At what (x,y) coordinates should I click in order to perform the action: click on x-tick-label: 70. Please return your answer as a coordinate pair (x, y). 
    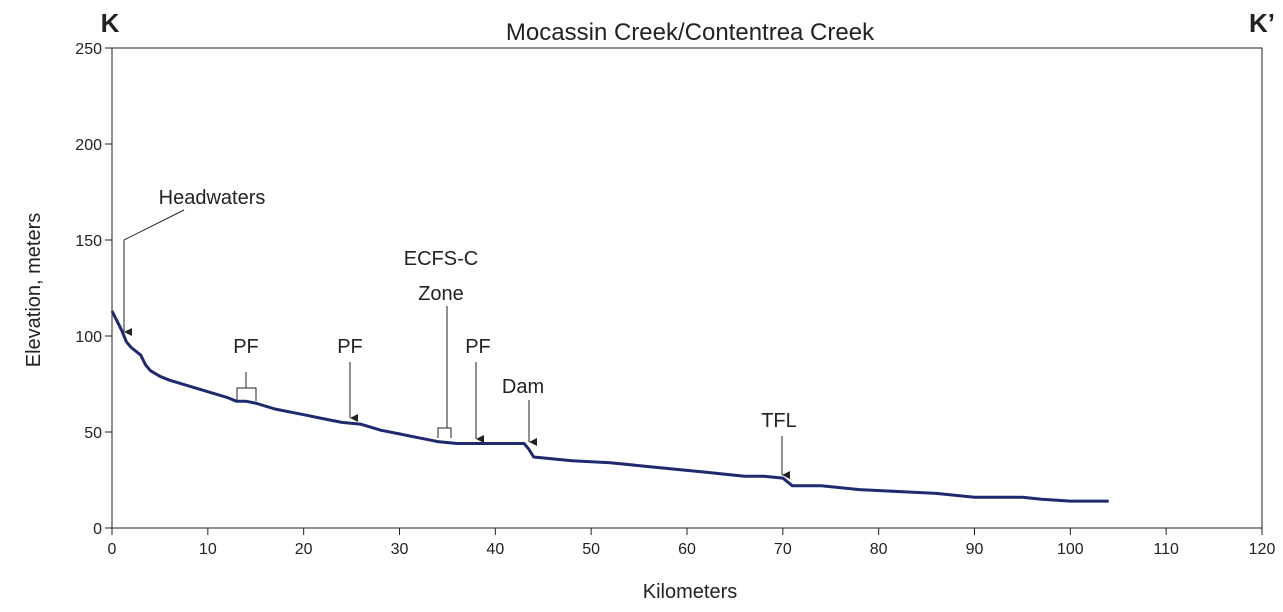
    Looking at the image, I should click on (783, 549).